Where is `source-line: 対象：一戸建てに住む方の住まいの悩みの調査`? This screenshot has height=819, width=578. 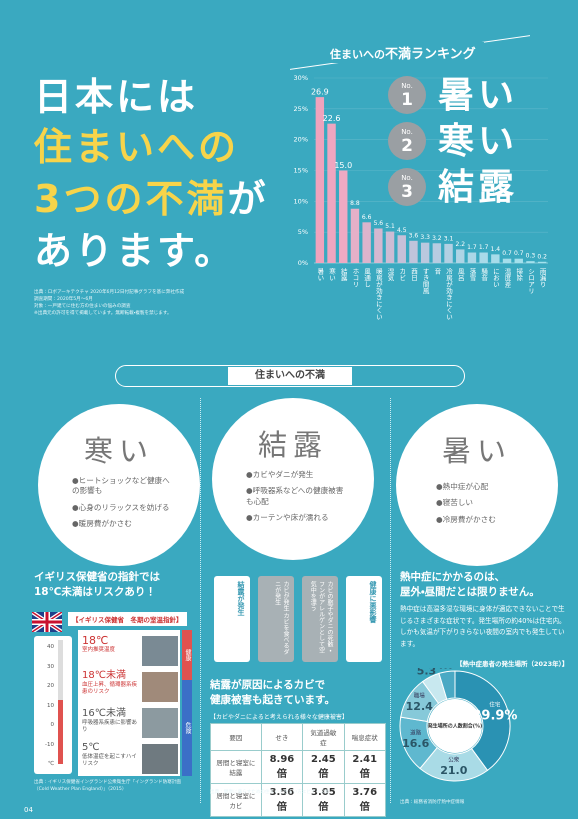 source-line: 対象：一戸建てに住む方の住まいの悩みの調査 is located at coordinates (82, 306).